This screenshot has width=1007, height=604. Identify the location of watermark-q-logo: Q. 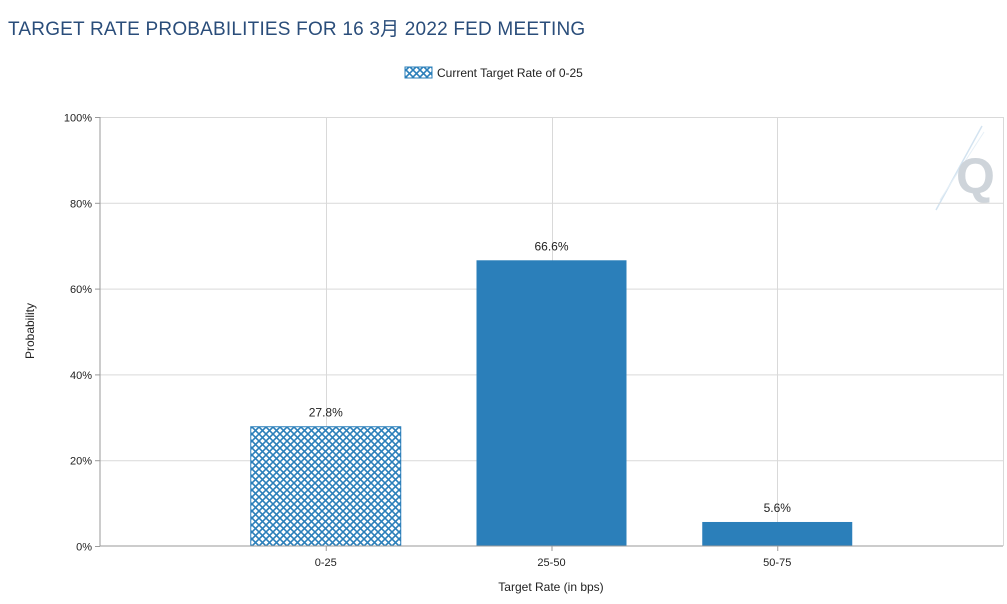
(965, 168).